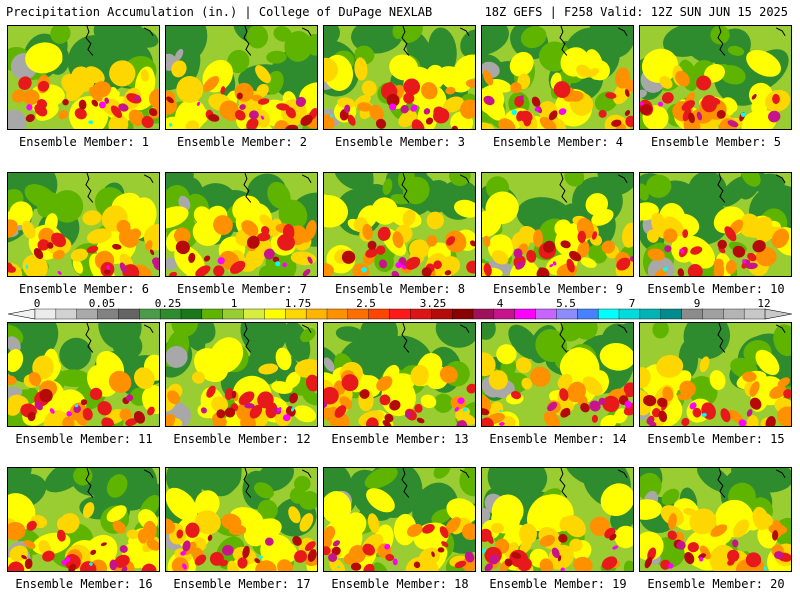 The width and height of the screenshot is (800, 600). Describe the element at coordinates (558, 439) in the screenshot. I see `ensemble-member-label: Ensemble Member: 14` at that location.